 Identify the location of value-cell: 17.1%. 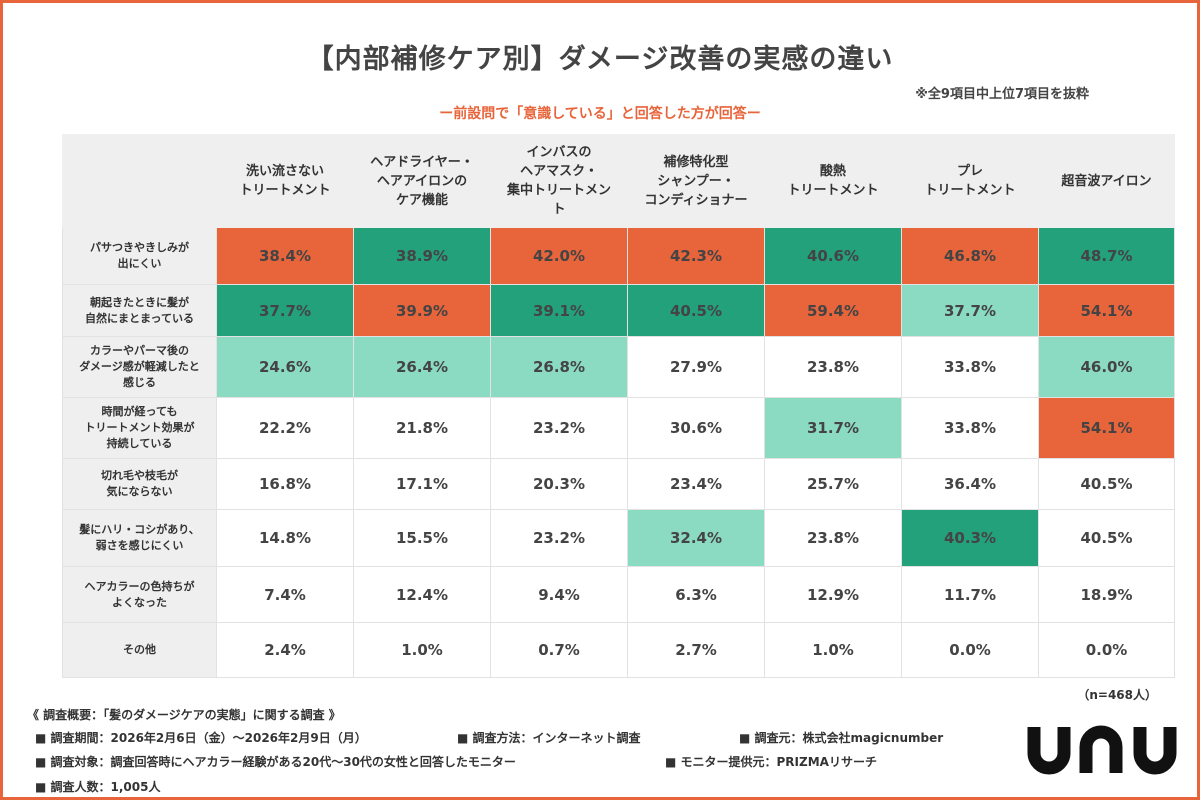
(422, 484).